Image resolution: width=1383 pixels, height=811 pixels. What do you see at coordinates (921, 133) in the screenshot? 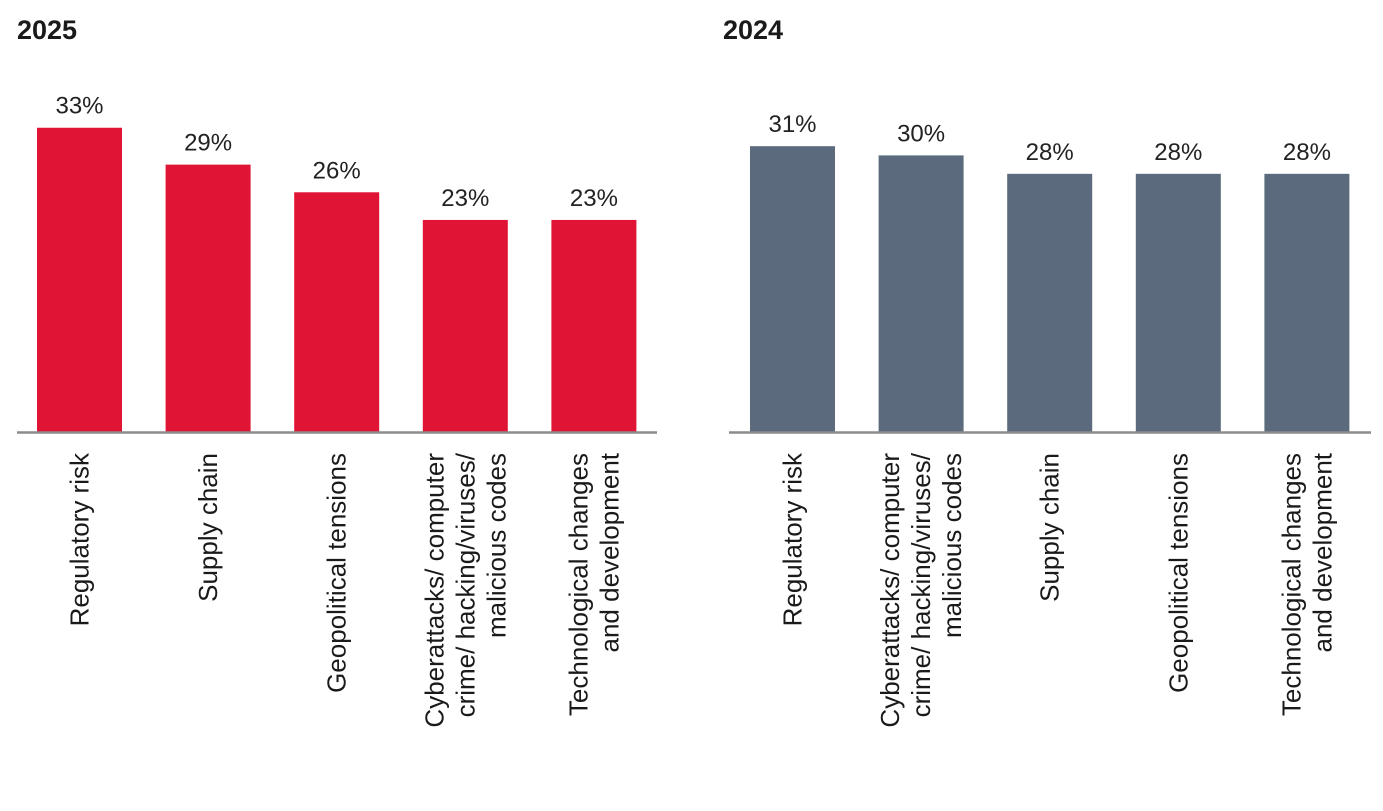
I see `value-label: 30%` at bounding box center [921, 133].